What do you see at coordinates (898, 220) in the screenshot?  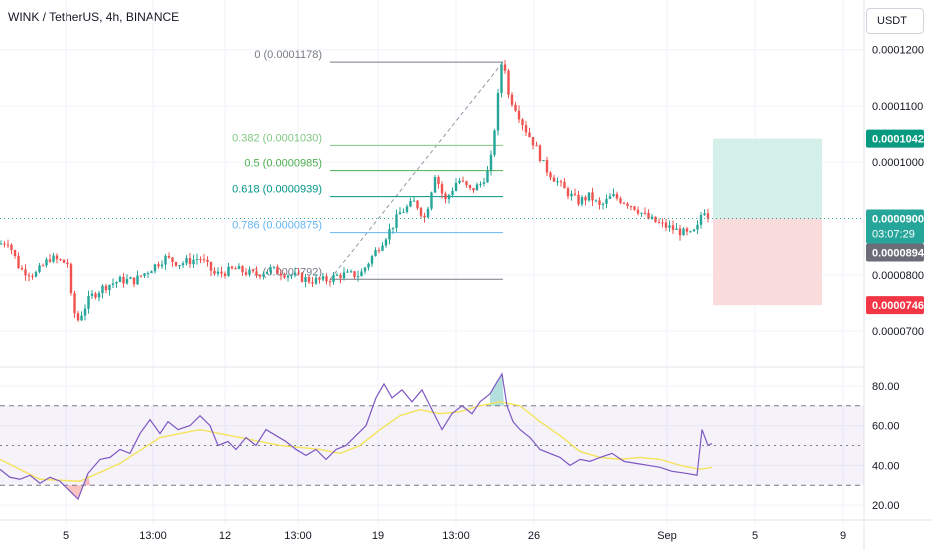 I see `last-price-label: 0.0000900` at bounding box center [898, 220].